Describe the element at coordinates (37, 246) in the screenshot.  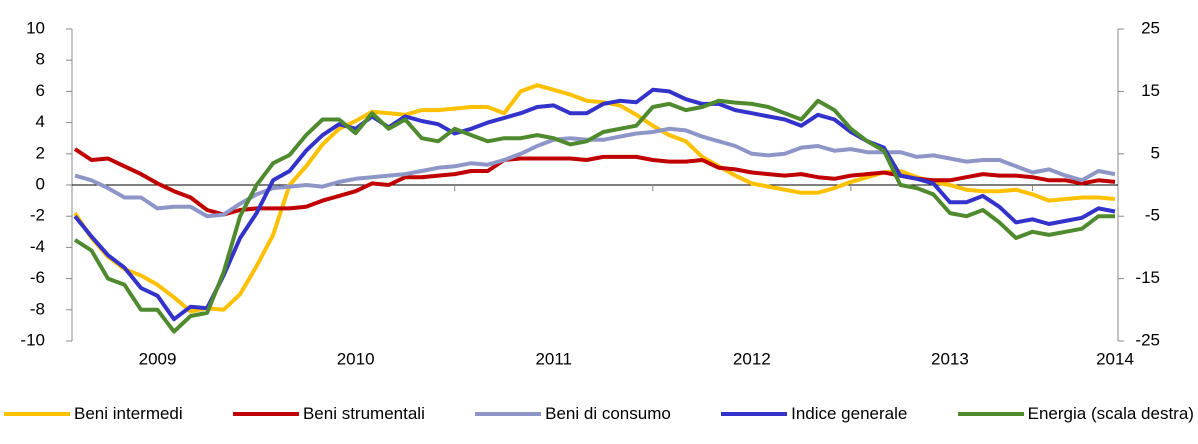
I see `y-tick-label: -4` at that location.